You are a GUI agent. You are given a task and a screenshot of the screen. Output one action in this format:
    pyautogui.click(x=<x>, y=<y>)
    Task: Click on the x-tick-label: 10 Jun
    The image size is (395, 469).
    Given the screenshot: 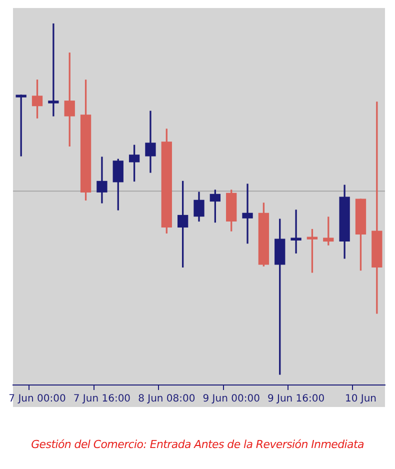 What is the action you would take?
    pyautogui.click(x=360, y=399)
    